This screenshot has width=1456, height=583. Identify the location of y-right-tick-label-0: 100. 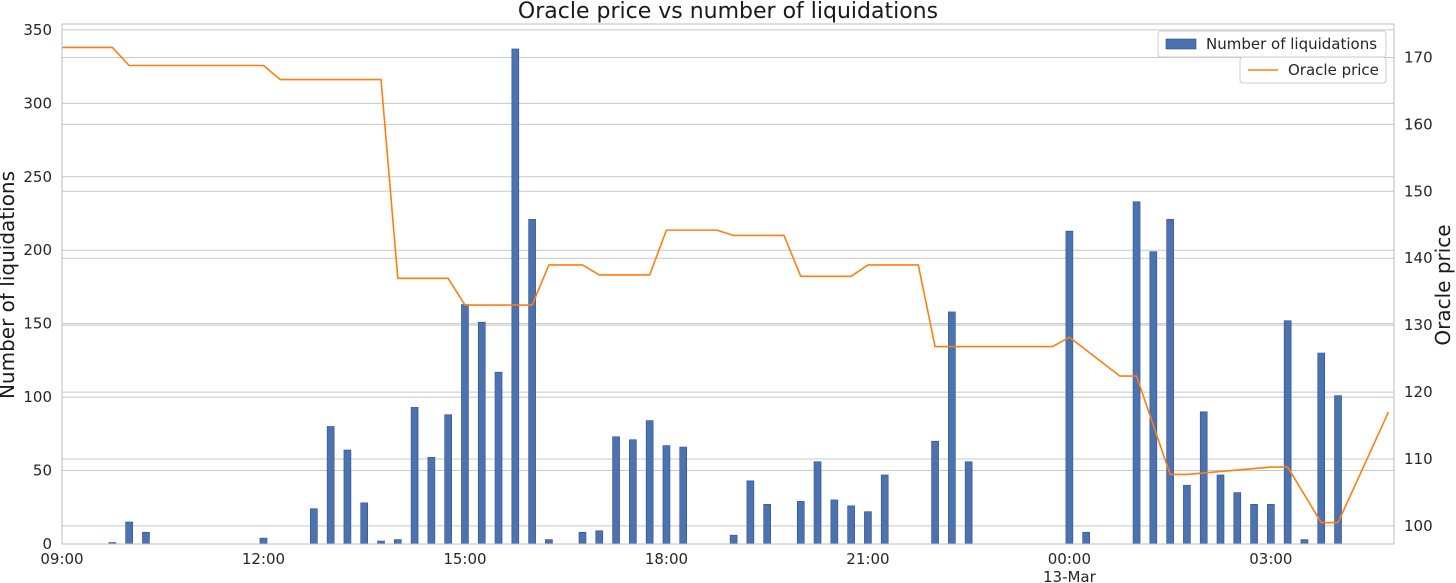
(1418, 526).